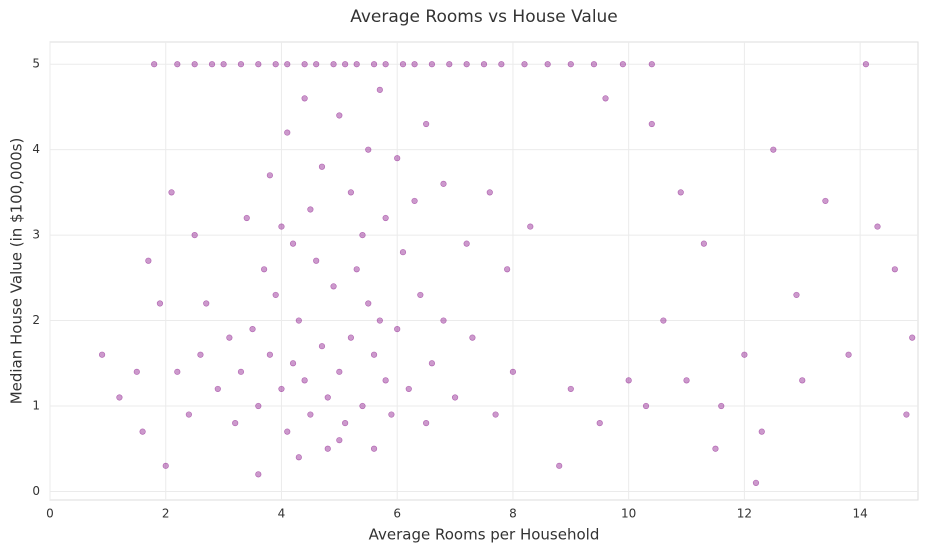 The image size is (925, 555). What do you see at coordinates (36, 235) in the screenshot?
I see `y-tick-label: 3` at bounding box center [36, 235].